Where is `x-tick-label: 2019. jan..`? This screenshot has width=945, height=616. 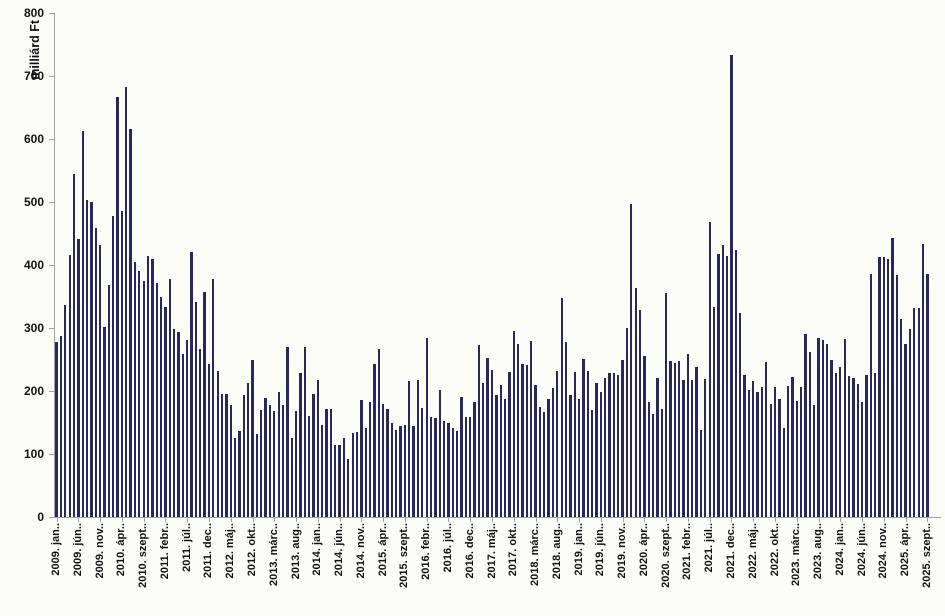
x-tick-label: 2019. jan.. is located at coordinates (578, 549).